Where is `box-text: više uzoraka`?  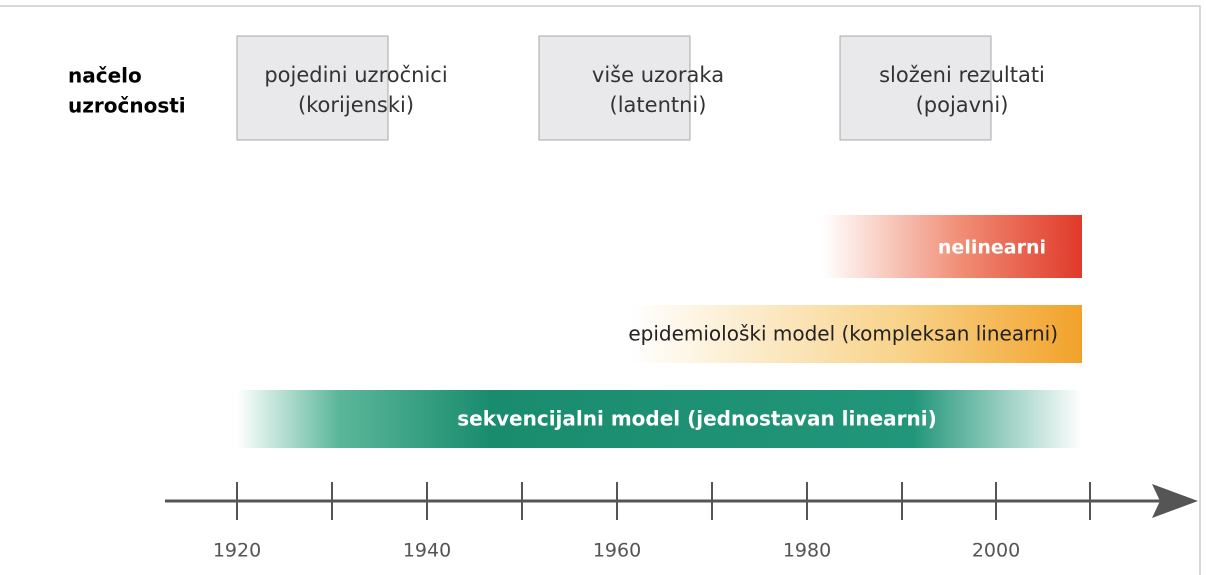 box-text: više uzoraka is located at coordinates (658, 75).